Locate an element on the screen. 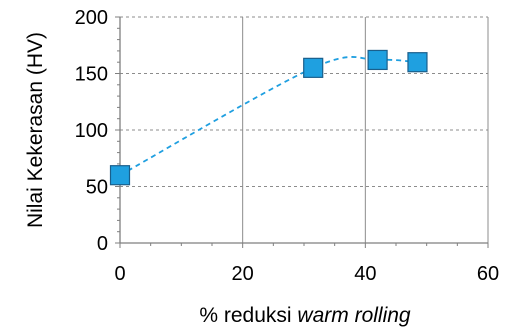  y-tick-label: 100 is located at coordinates (91, 131).